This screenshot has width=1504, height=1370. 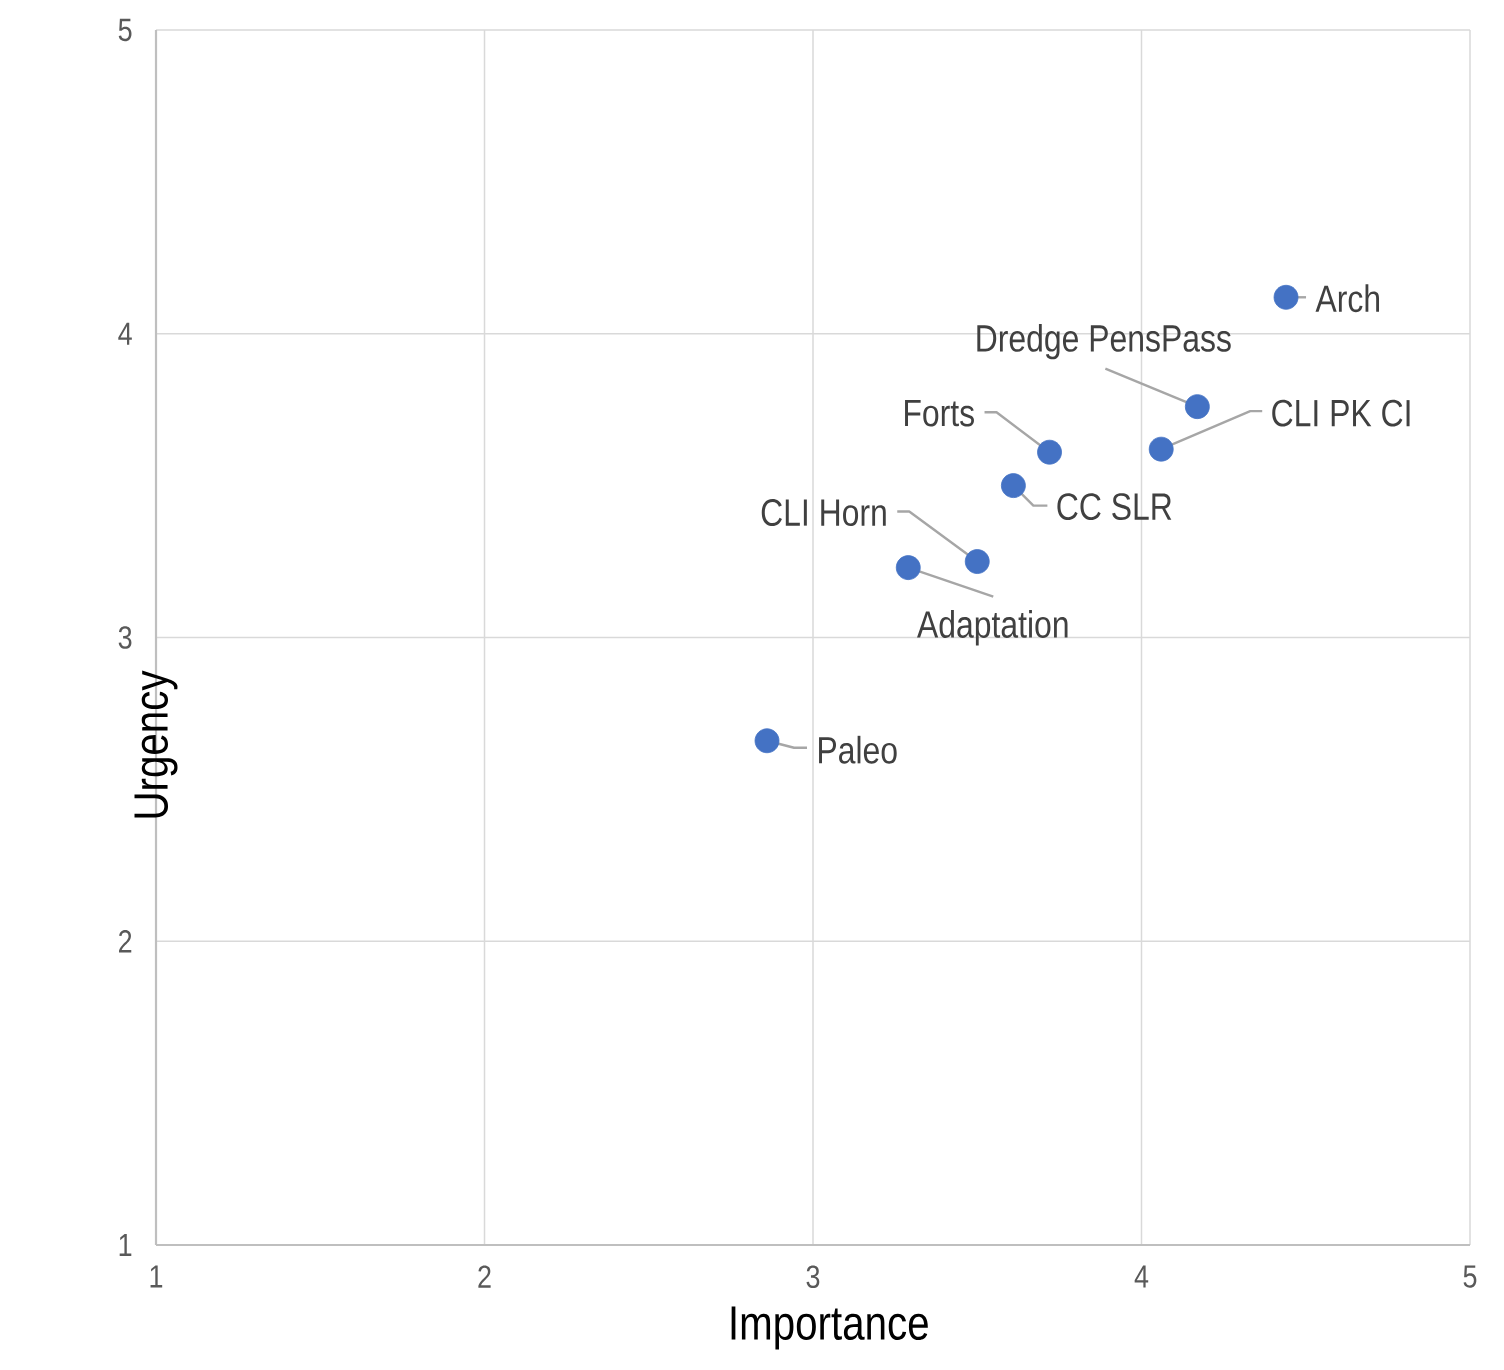 I want to click on annotation: Forts, so click(x=939, y=413).